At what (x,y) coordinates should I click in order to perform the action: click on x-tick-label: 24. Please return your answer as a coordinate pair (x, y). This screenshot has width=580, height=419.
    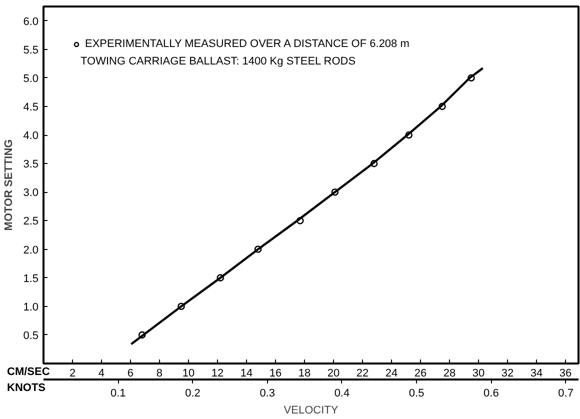
    Looking at the image, I should click on (391, 374).